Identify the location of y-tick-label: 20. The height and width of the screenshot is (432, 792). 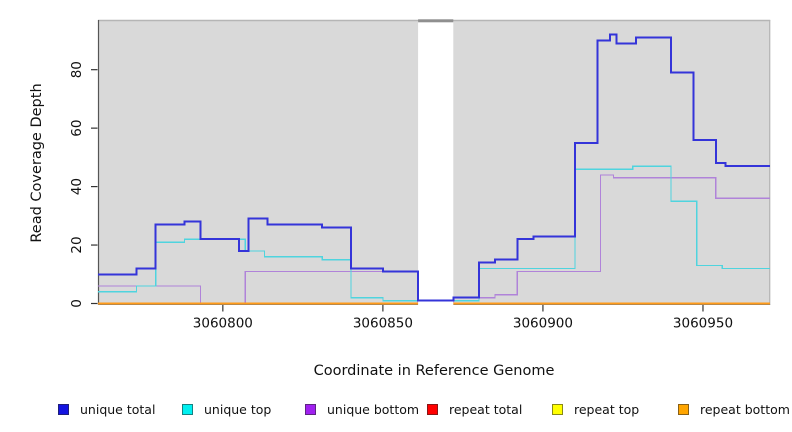
(77, 244).